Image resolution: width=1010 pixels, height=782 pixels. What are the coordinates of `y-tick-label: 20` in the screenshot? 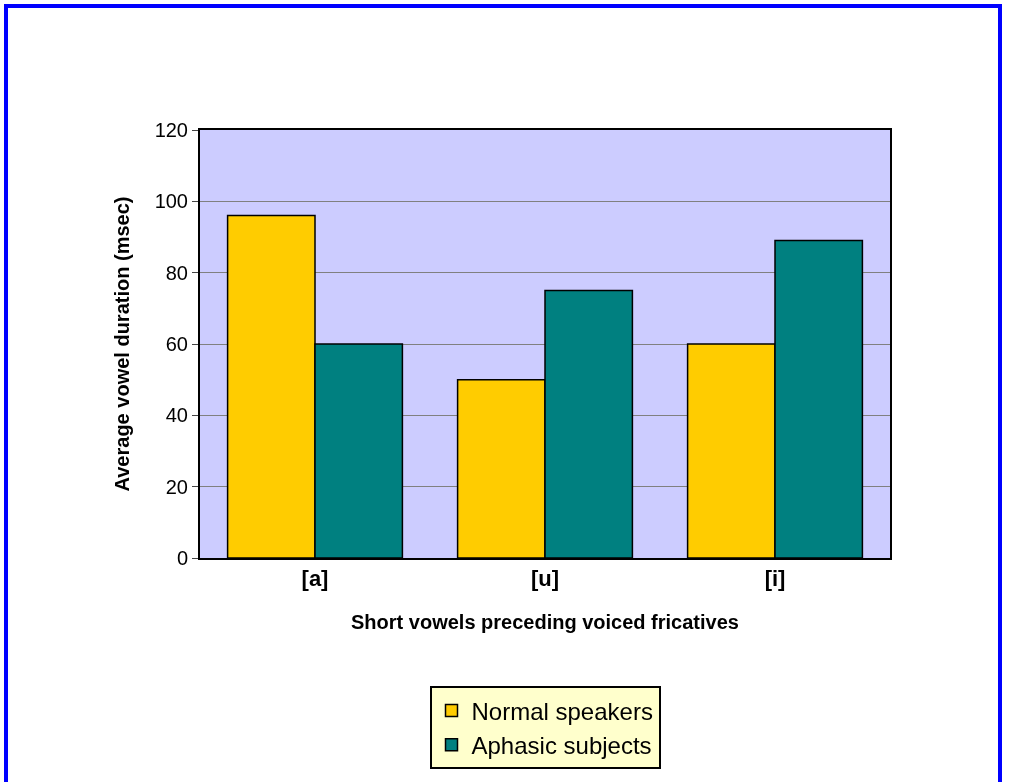 It's located at (176, 486).